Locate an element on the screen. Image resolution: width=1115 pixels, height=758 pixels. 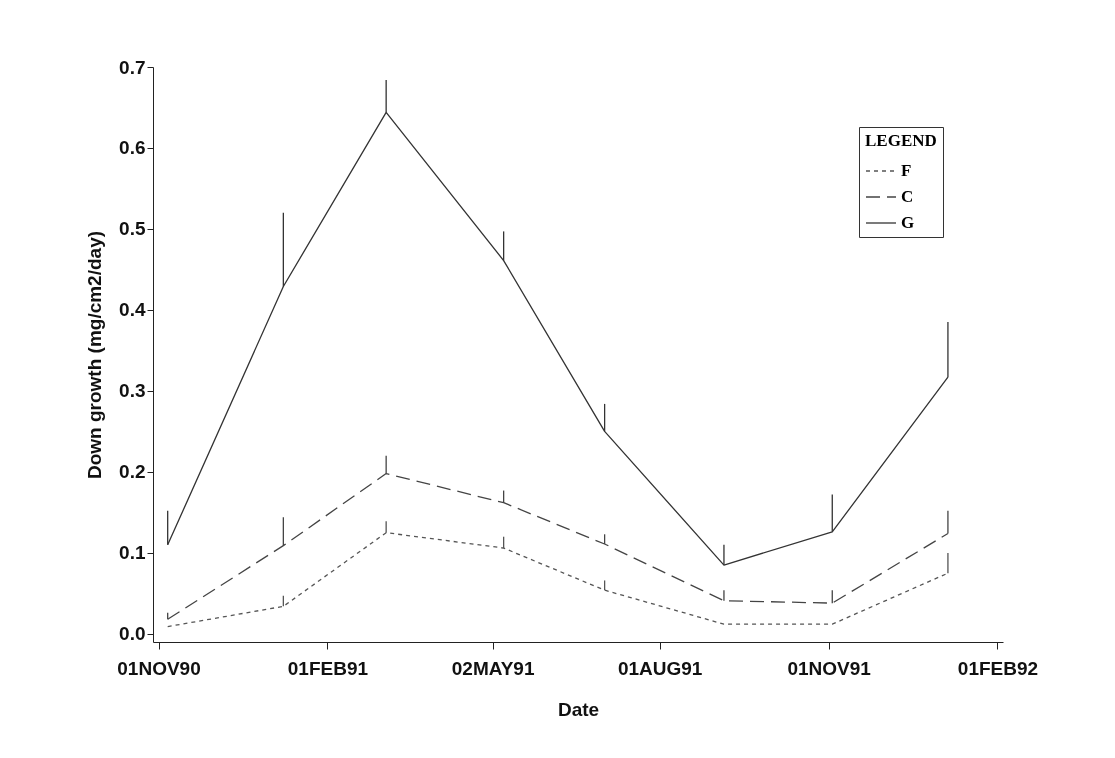
y-tick-label: 0.0 is located at coordinates (132, 634).